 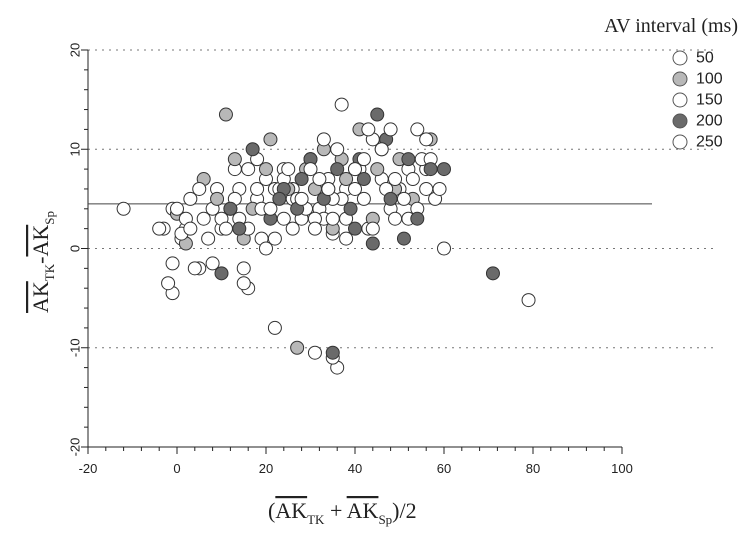 I want to click on x-tick-label: 20, so click(x=266, y=468).